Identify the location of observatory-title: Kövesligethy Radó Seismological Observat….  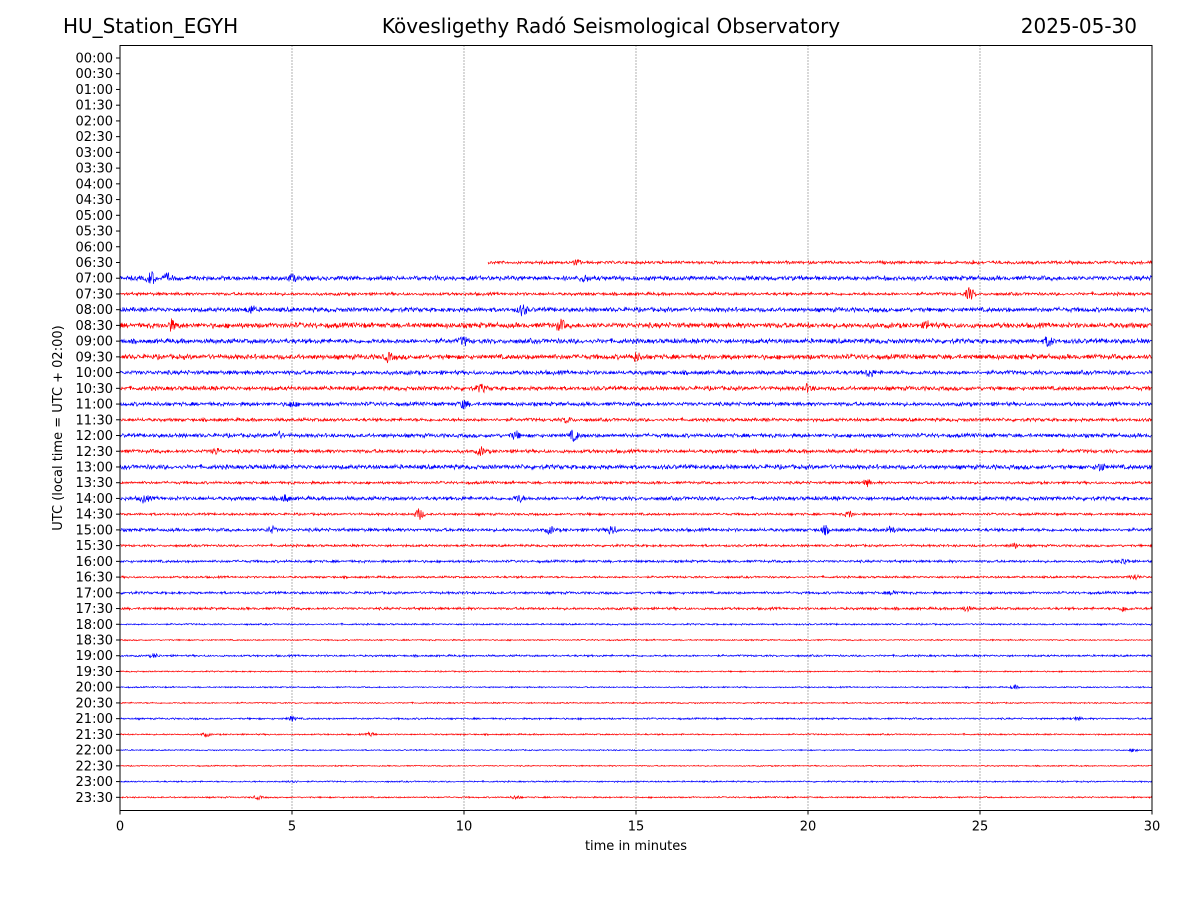
(611, 26).